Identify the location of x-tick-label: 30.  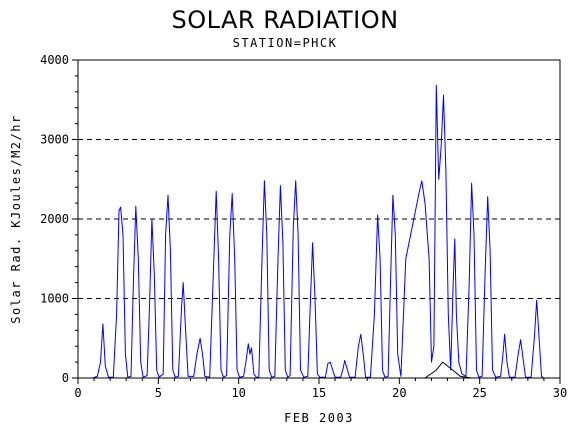
(560, 393).